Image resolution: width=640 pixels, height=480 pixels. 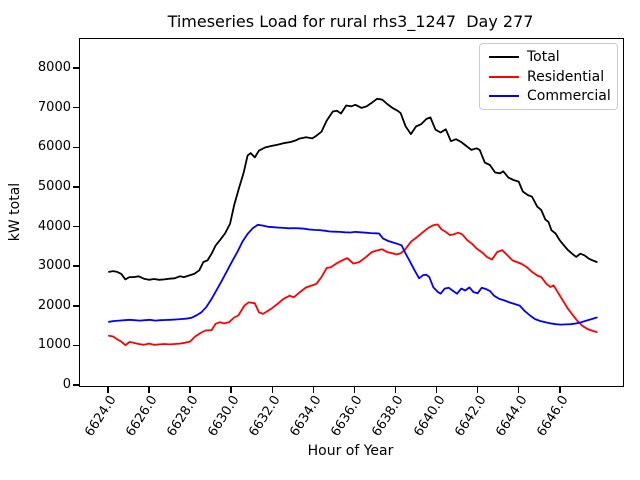 I want to click on y-tick-label: 2000, so click(x=54, y=305).